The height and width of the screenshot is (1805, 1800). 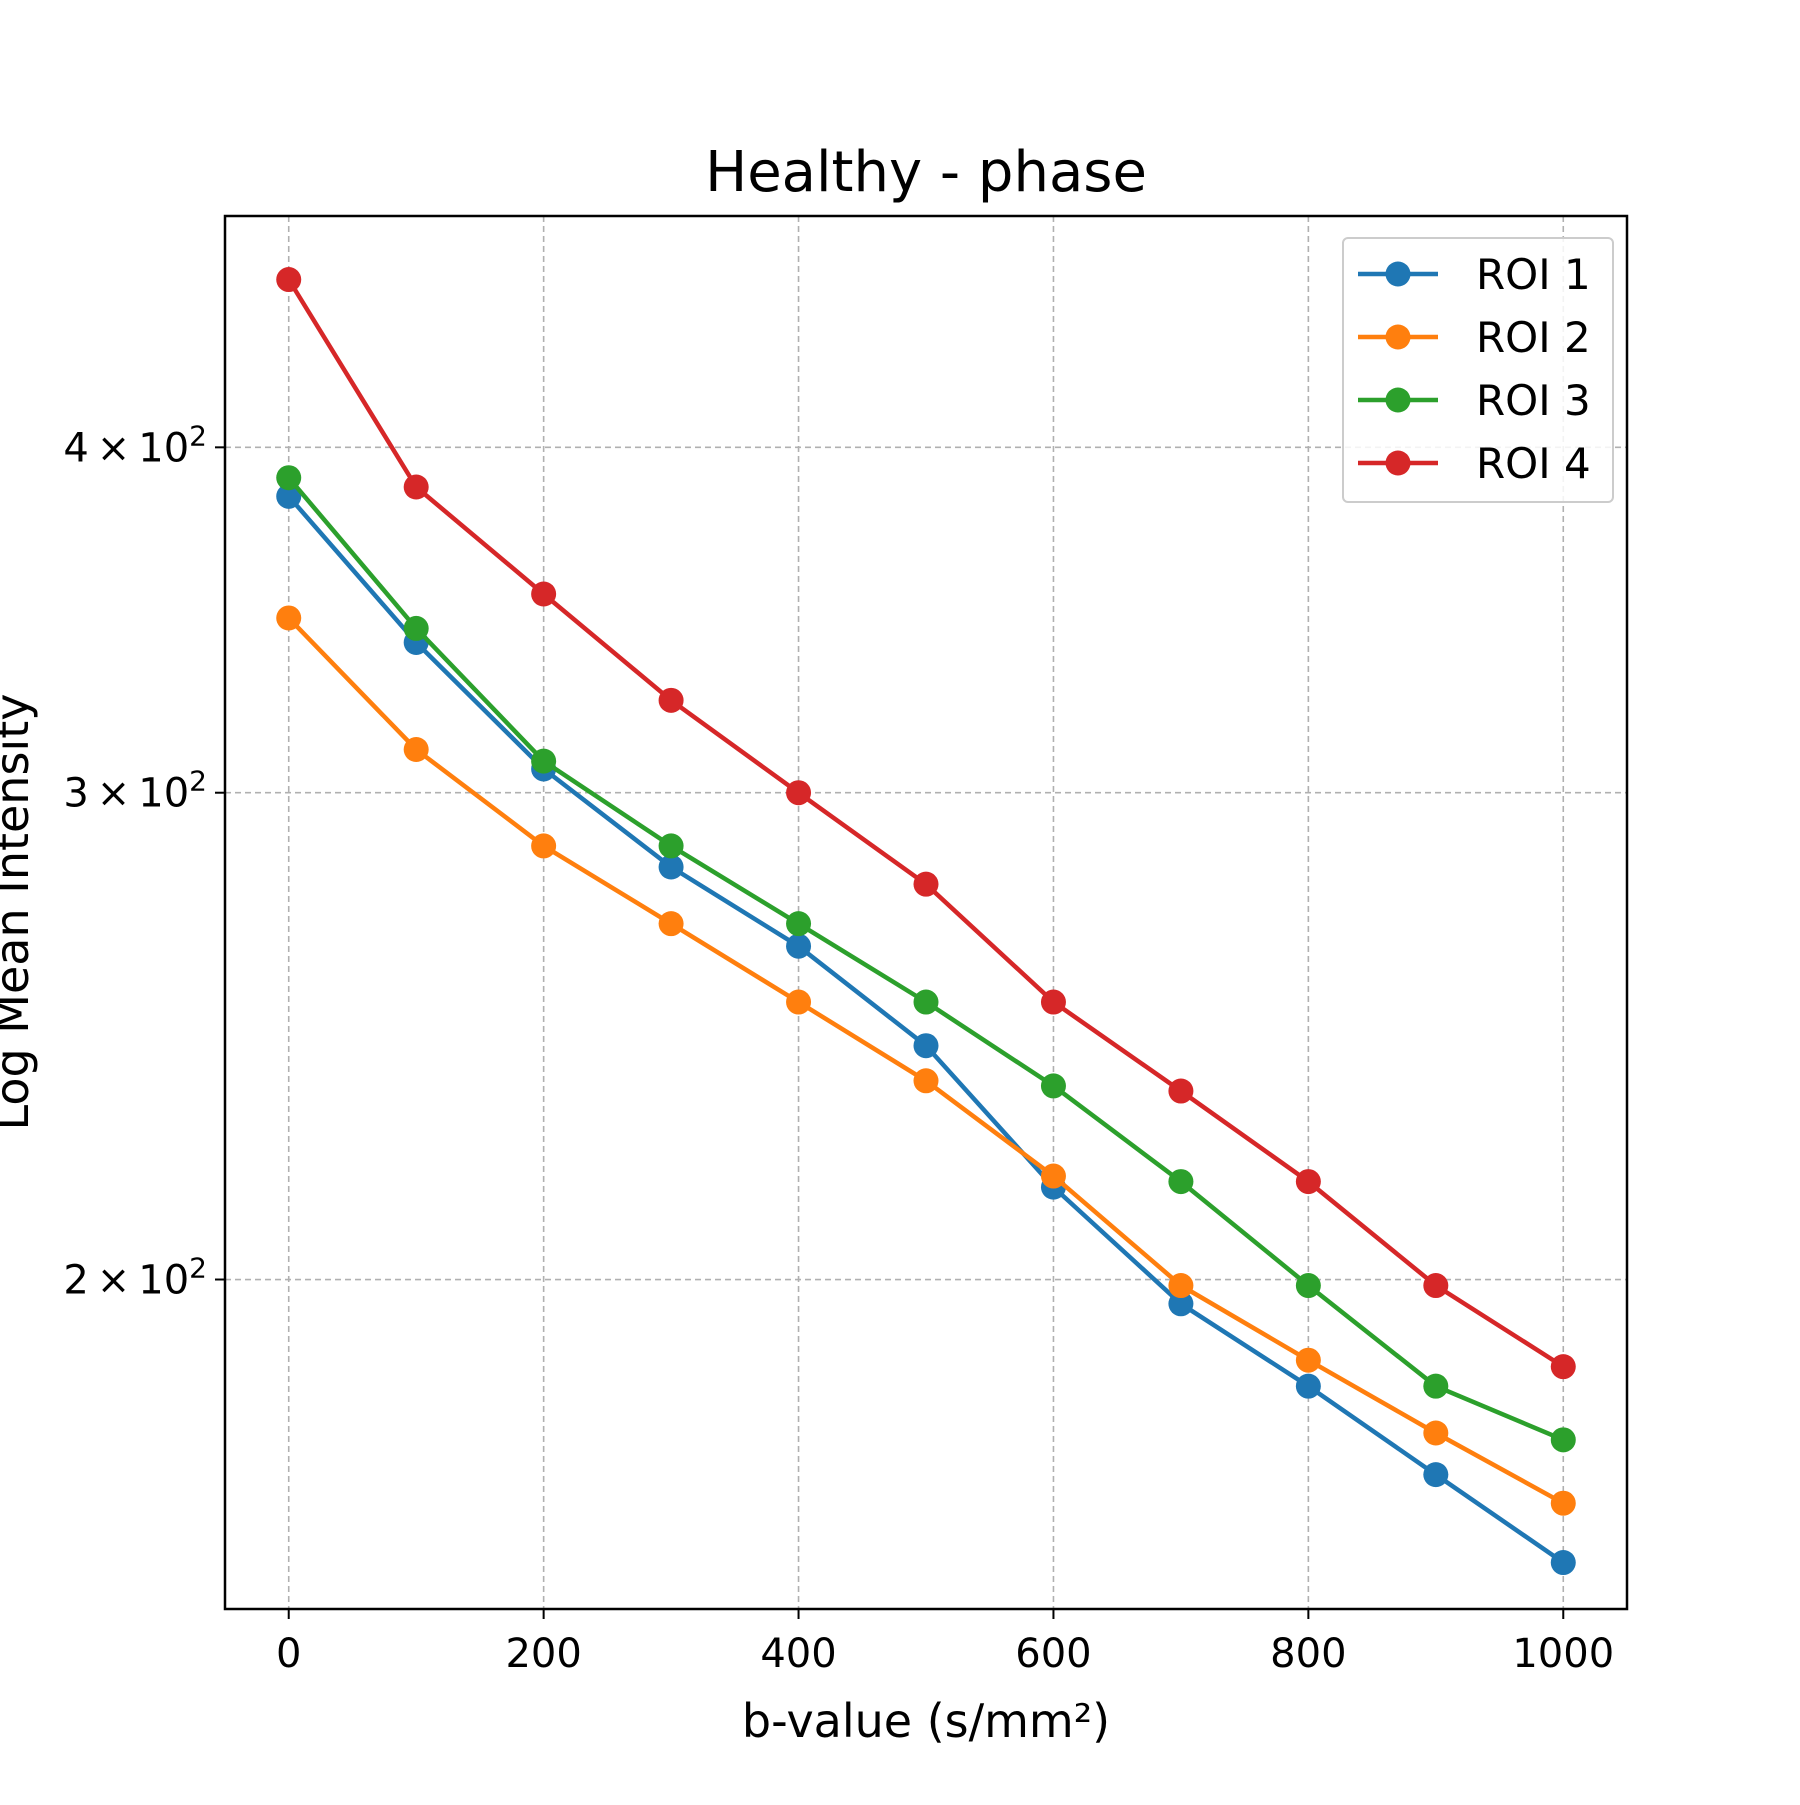 I want to click on legend-label: ROI 1, so click(x=1533, y=274).